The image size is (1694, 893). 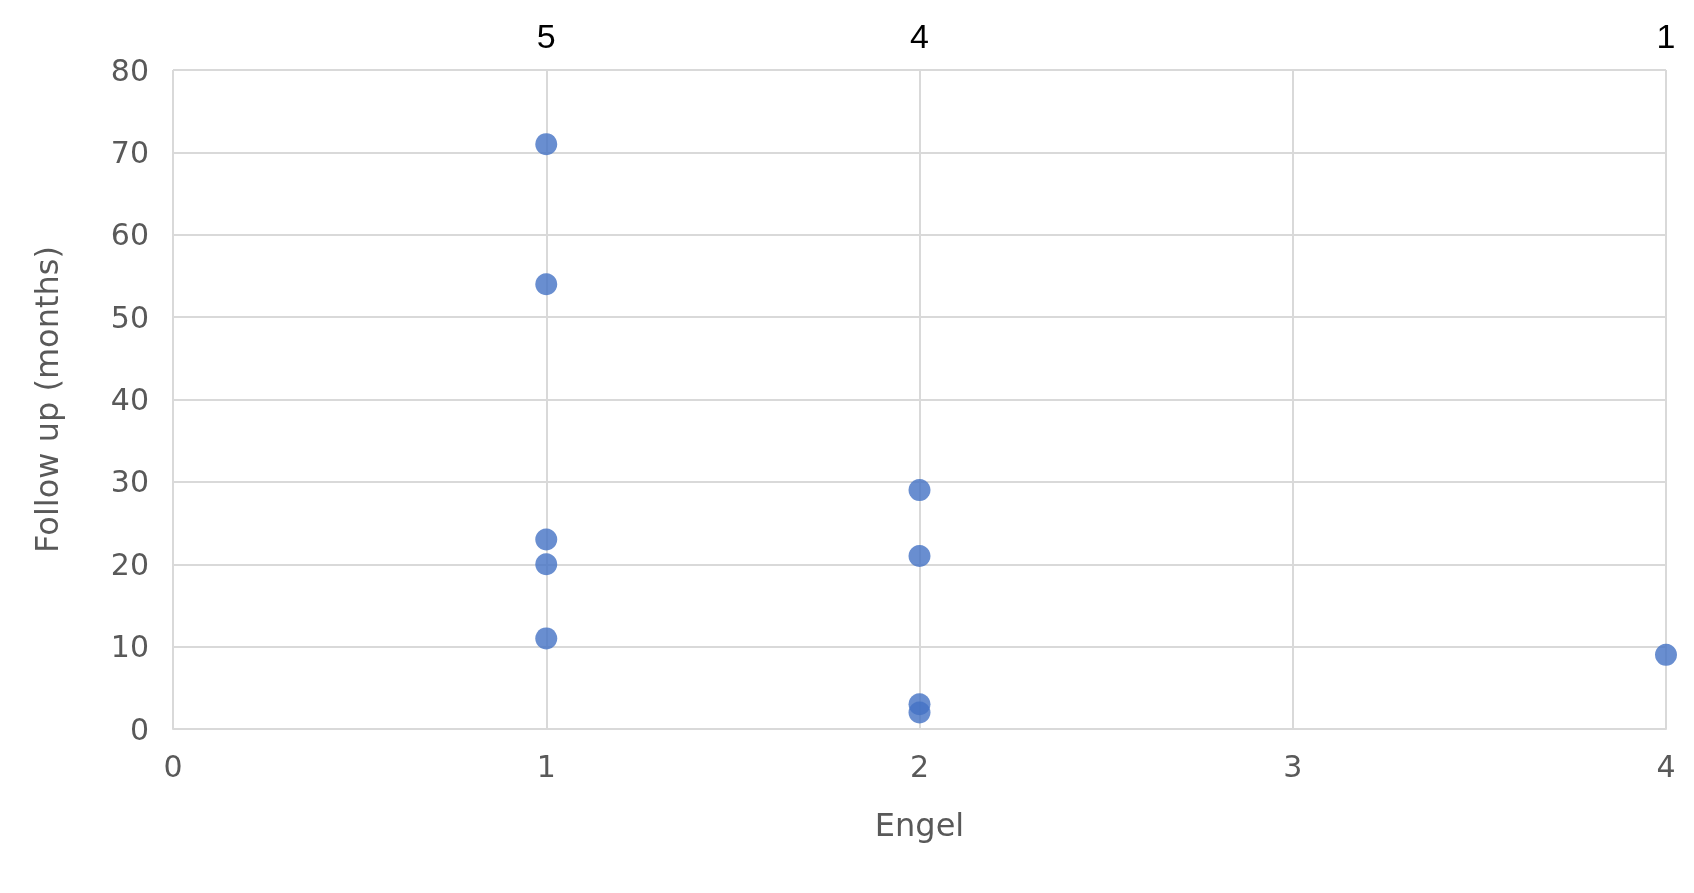 What do you see at coordinates (173, 766) in the screenshot?
I see `x-tick-label: 0` at bounding box center [173, 766].